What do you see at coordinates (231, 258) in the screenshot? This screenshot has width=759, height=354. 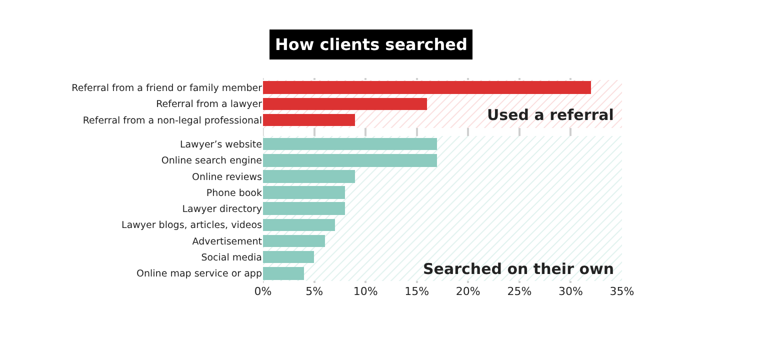 I see `y-tick-label: Social media` at bounding box center [231, 258].